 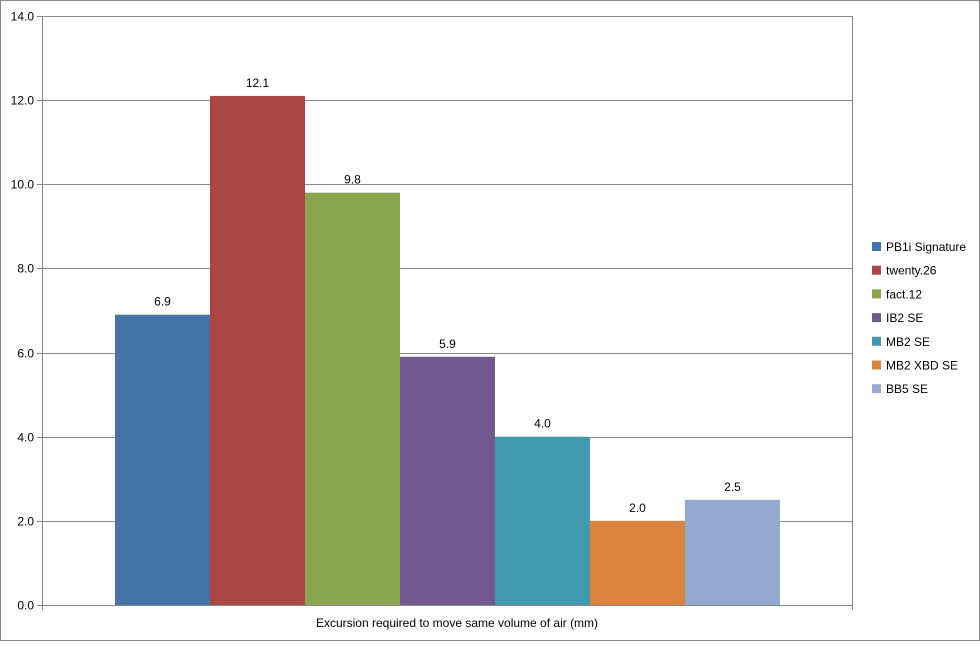 What do you see at coordinates (162, 302) in the screenshot?
I see `data-label-1: 6.9` at bounding box center [162, 302].